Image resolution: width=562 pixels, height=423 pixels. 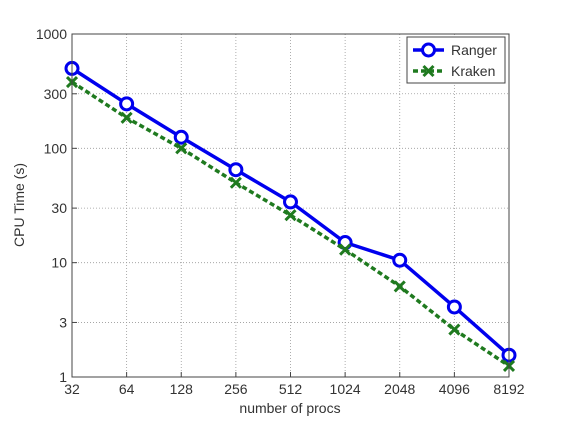 What do you see at coordinates (59, 208) in the screenshot?
I see `y-tick-label: 30` at bounding box center [59, 208].